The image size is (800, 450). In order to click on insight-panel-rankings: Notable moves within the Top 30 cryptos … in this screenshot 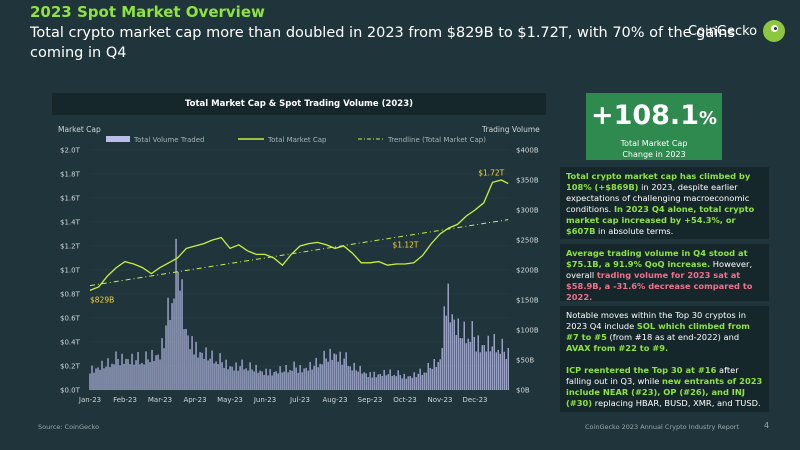, I will do `click(664, 359)`.